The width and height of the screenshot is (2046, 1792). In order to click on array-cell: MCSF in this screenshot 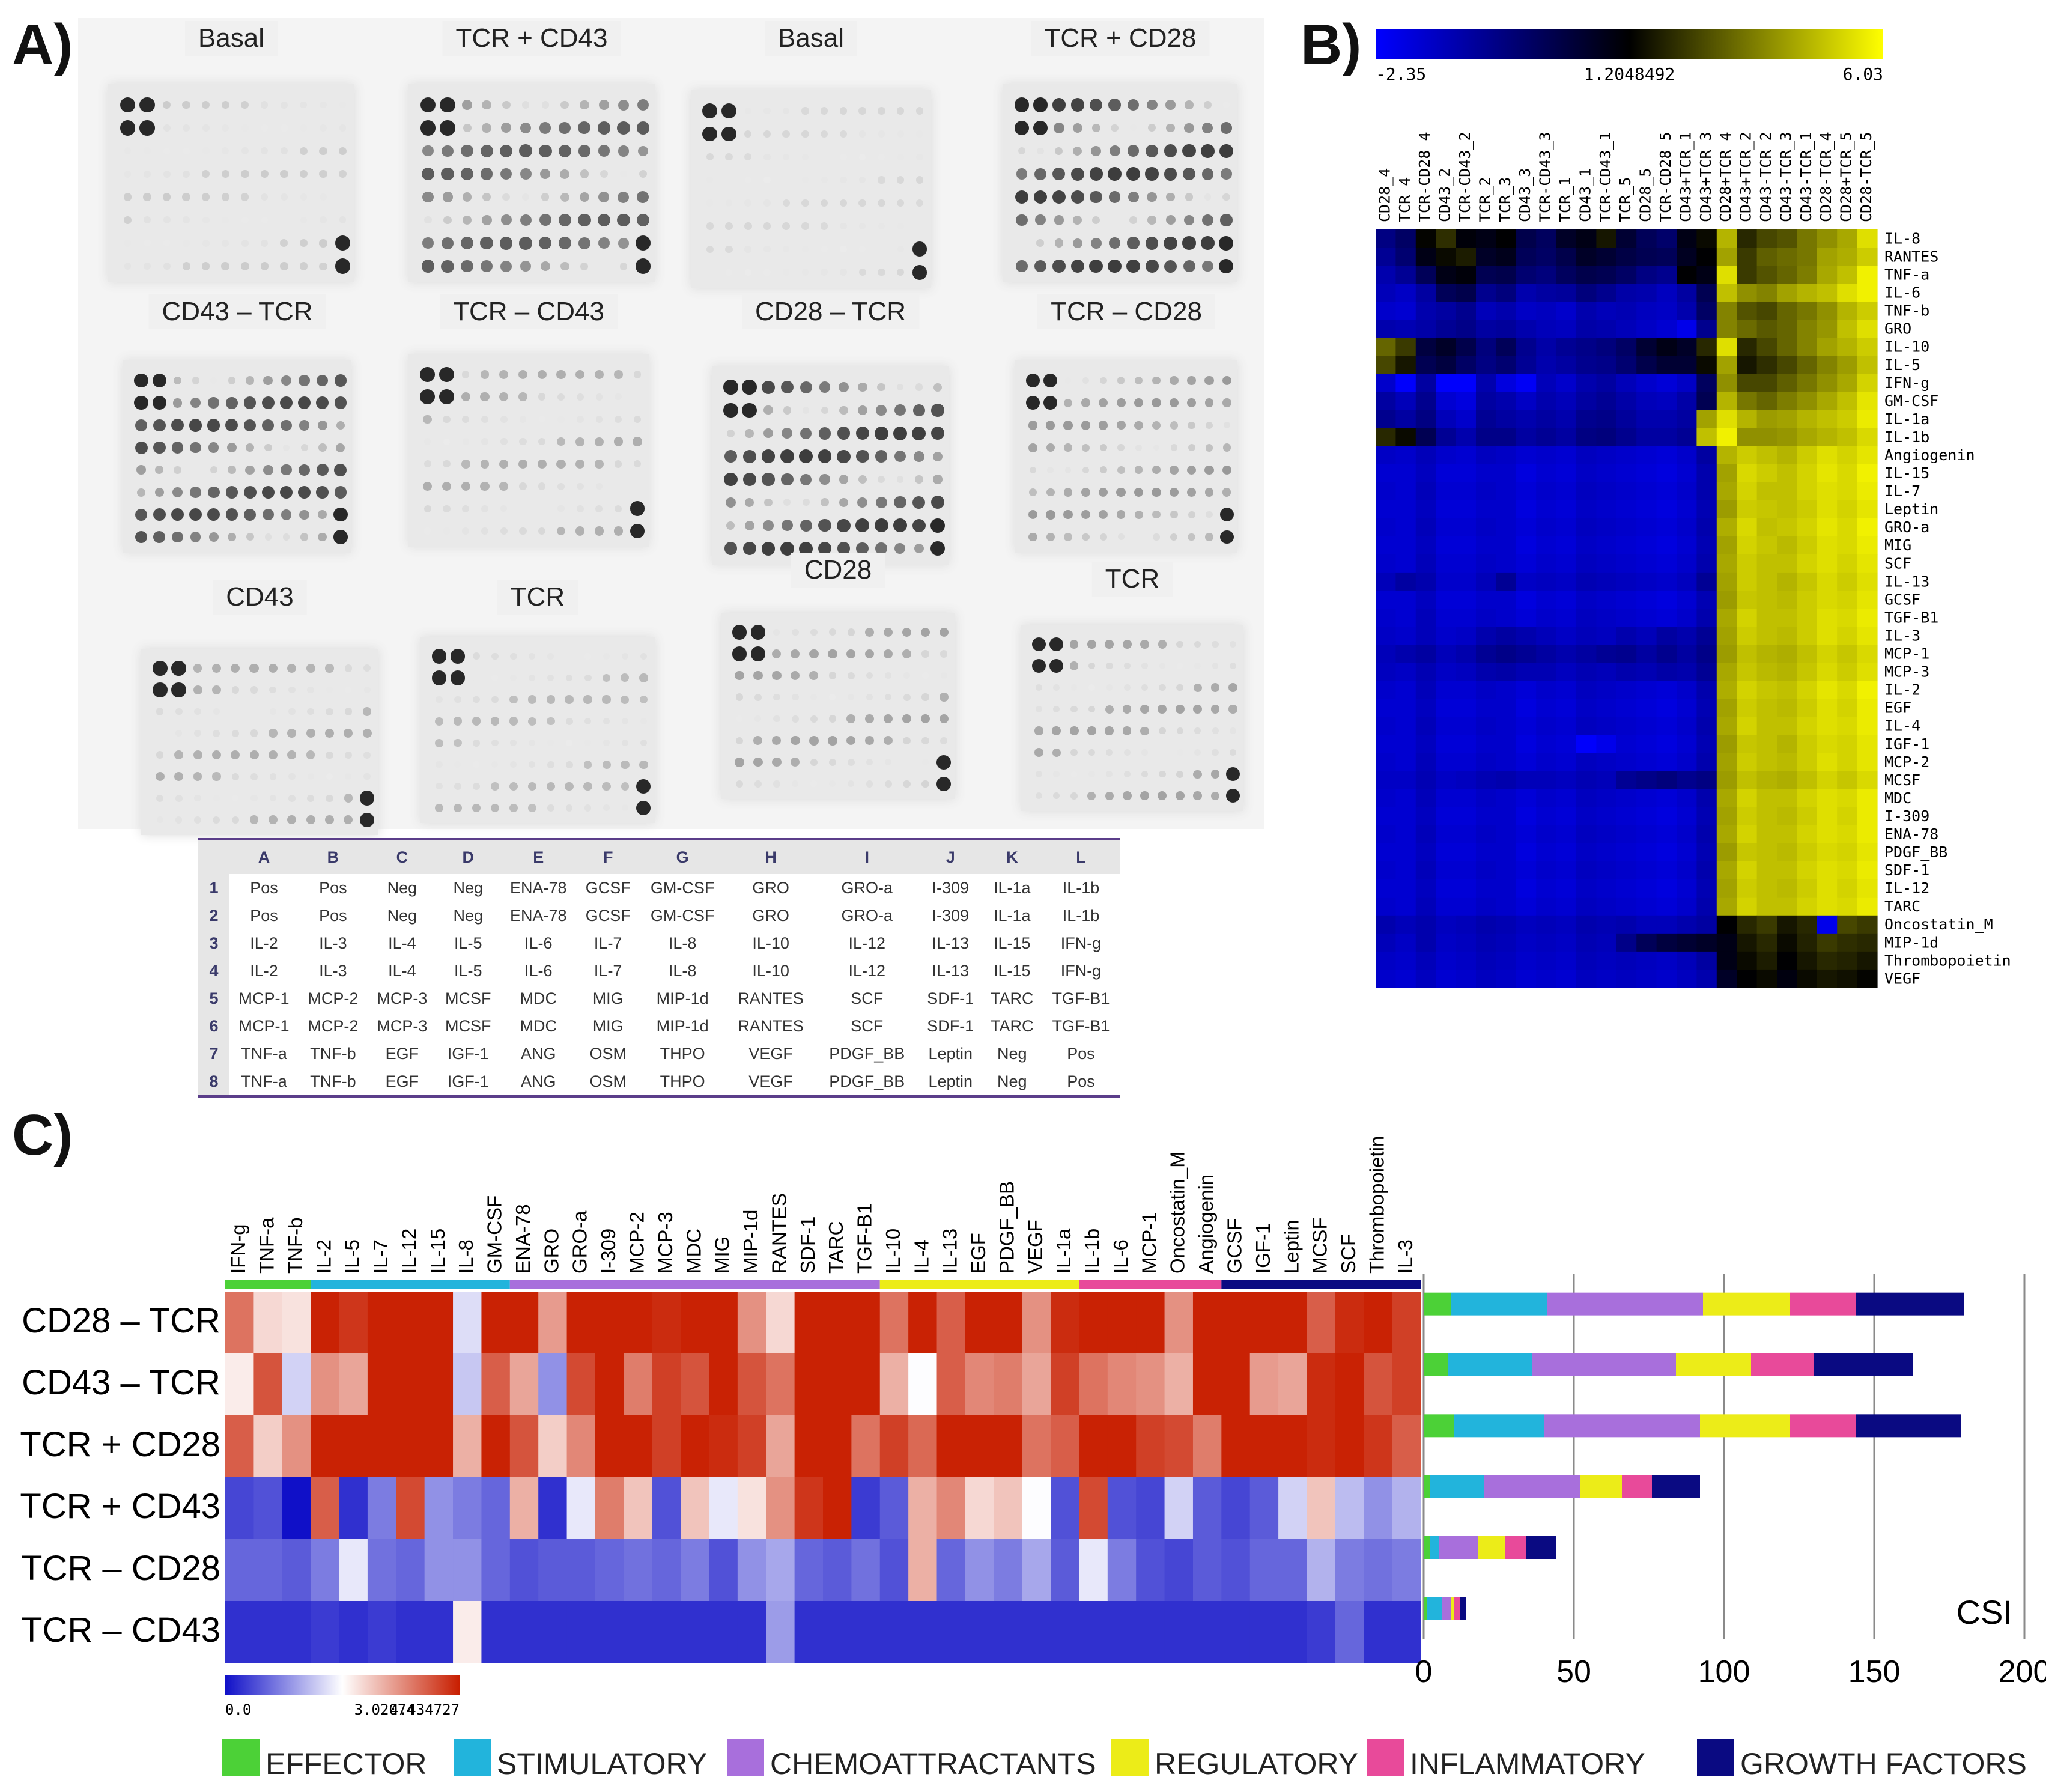, I will do `click(468, 1025)`.